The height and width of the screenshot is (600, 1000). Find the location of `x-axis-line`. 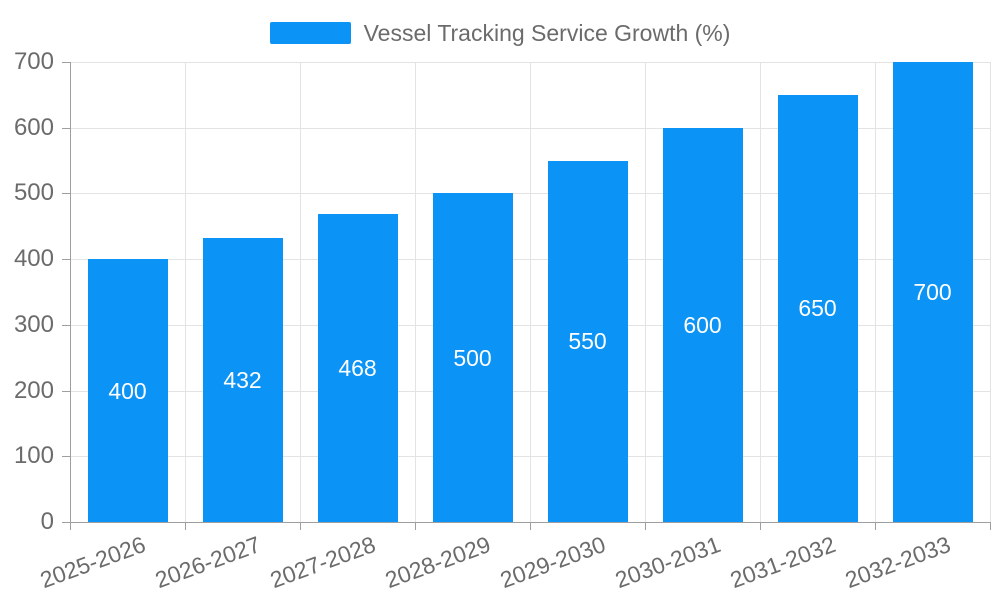

x-axis-line is located at coordinates (530, 522).